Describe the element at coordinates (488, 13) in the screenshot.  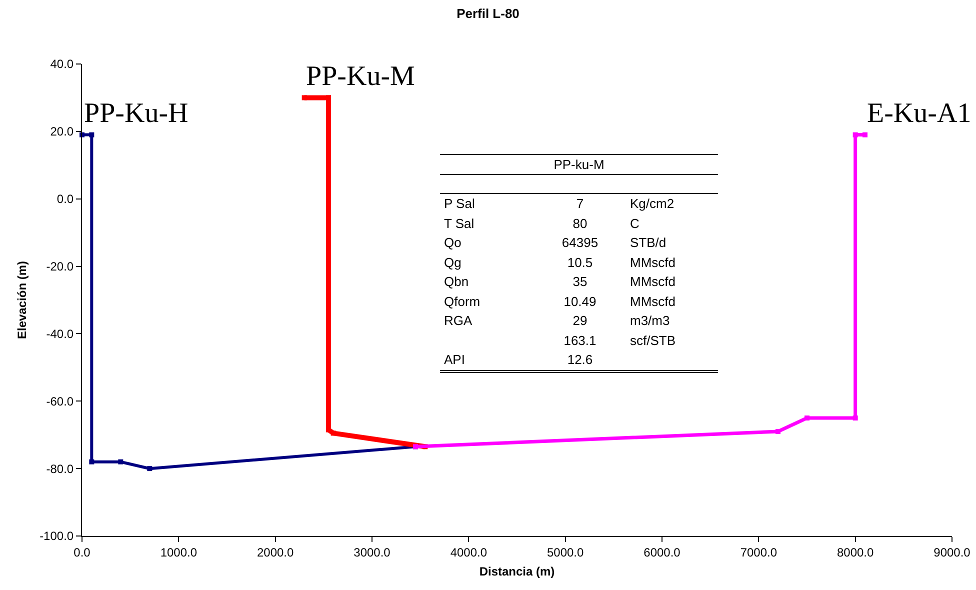
I see `chart-title: Perfil L-80` at that location.